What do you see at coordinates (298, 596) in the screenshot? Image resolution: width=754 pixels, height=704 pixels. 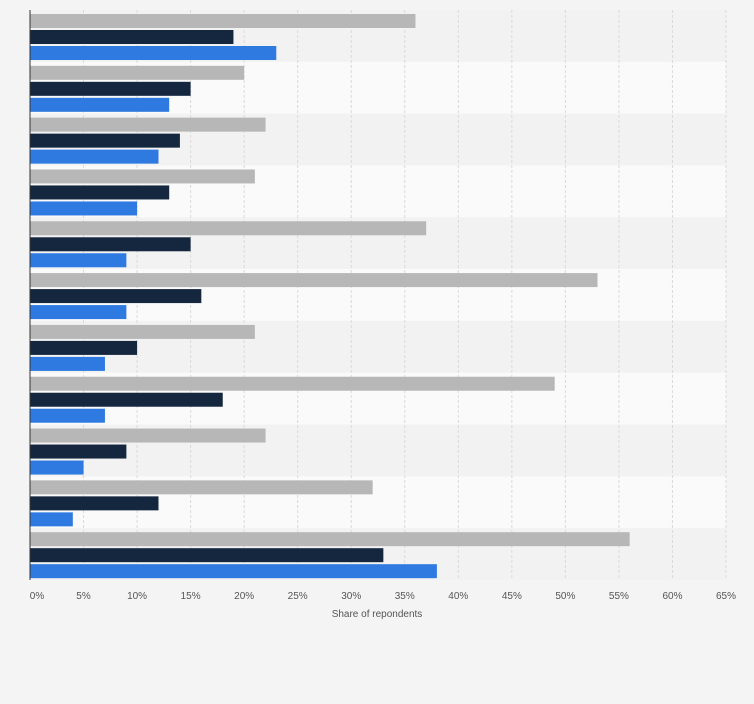 I see `x-tick-label: 25%` at bounding box center [298, 596].